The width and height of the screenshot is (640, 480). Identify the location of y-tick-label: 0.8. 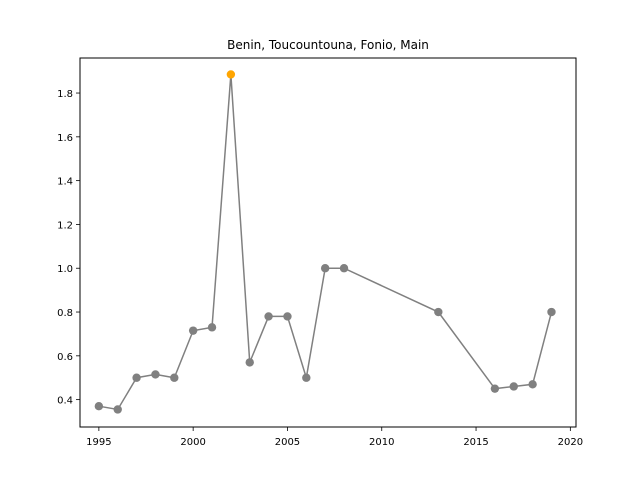
(65, 313).